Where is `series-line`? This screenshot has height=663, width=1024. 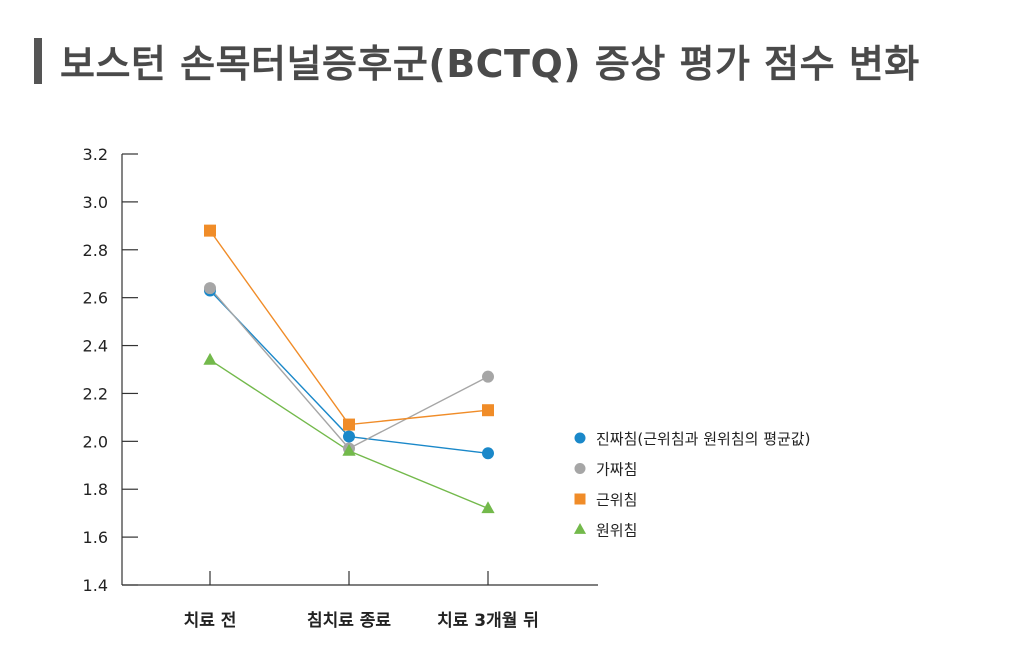
series-line is located at coordinates (349, 328).